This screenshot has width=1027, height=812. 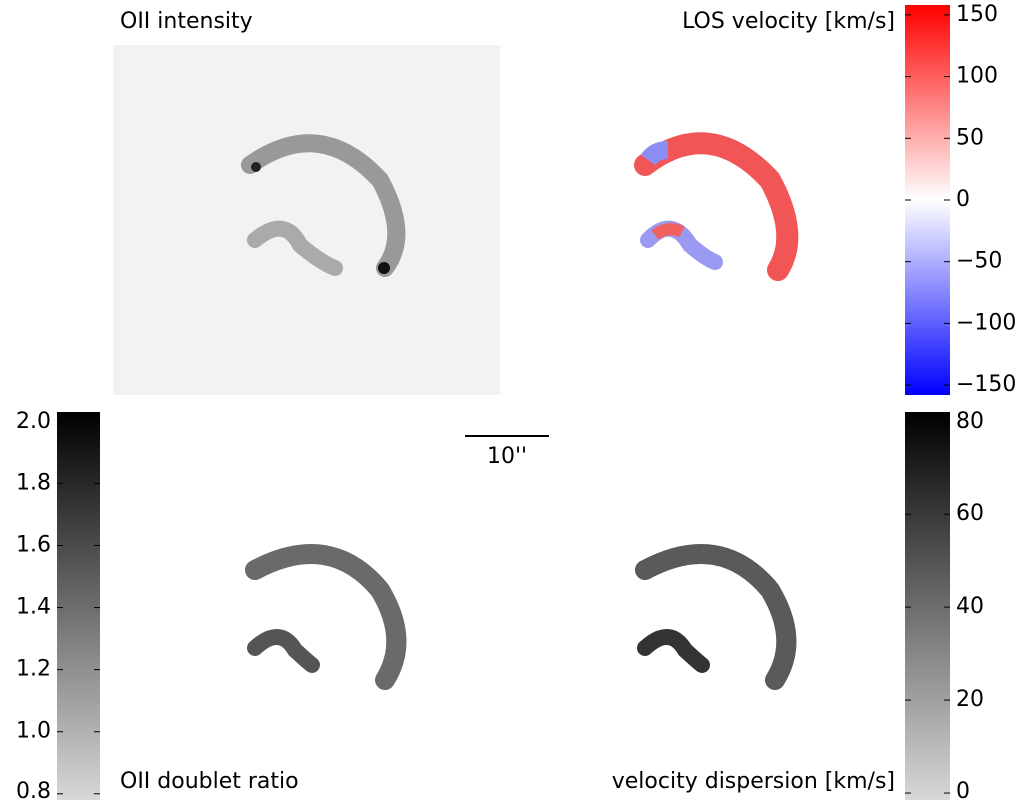 What do you see at coordinates (33, 791) in the screenshot?
I see `colorbar-tick-label: 0.8` at bounding box center [33, 791].